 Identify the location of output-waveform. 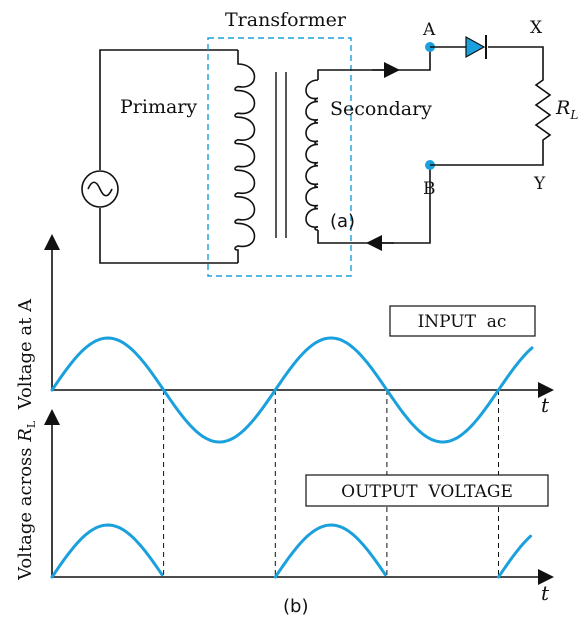
(291, 551).